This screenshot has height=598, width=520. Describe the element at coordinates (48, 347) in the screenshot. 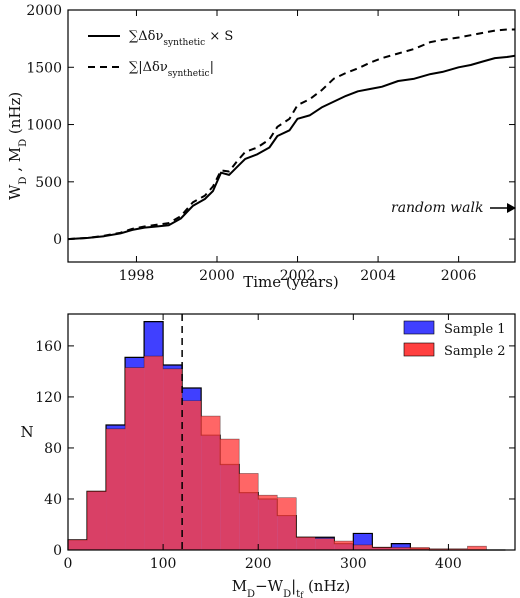

I see `bottom-y-tick-label: 160` at that location.